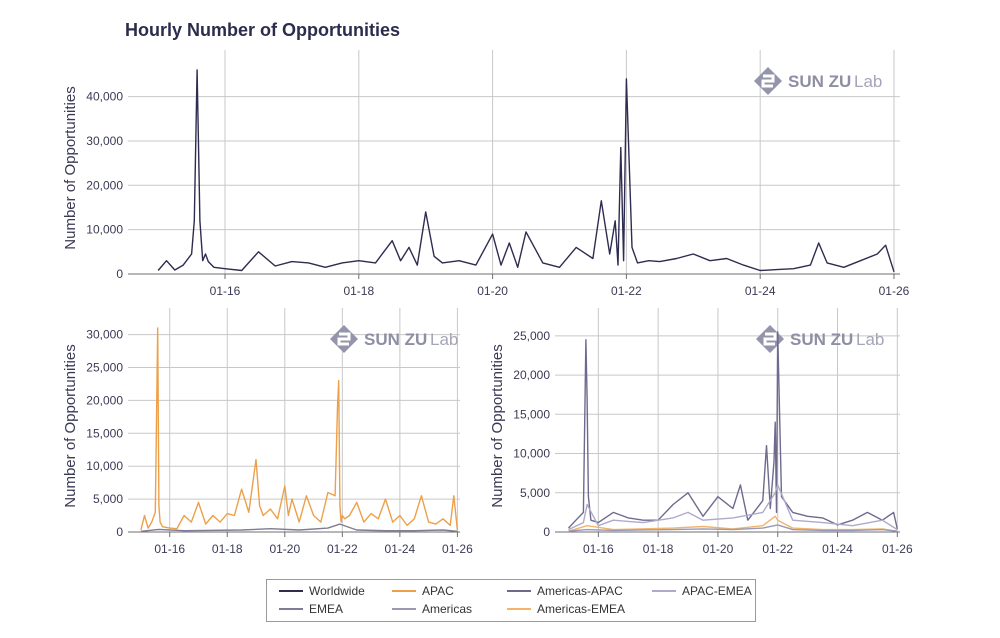  What do you see at coordinates (299, 429) in the screenshot?
I see `series-line-apac` at bounding box center [299, 429].